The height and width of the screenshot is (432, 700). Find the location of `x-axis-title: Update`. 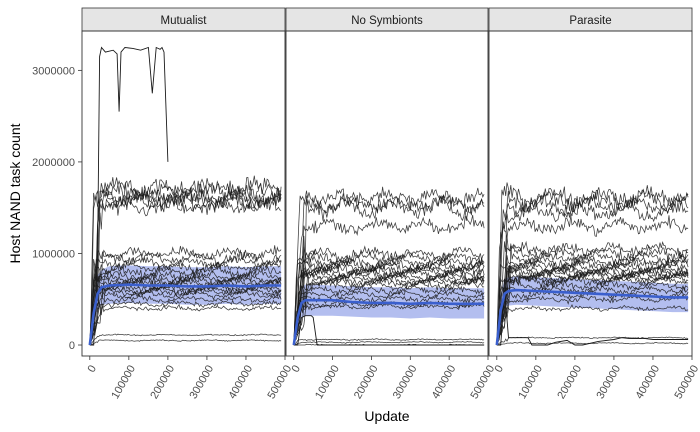

x-axis-title: Update is located at coordinates (386, 416).